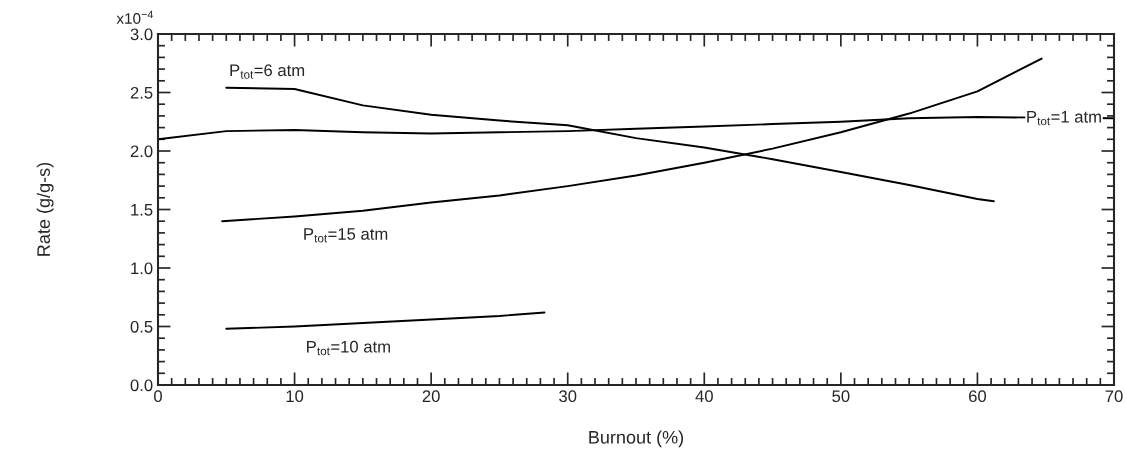 This screenshot has width=1127, height=468. Describe the element at coordinates (141, 326) in the screenshot. I see `y-tick-label: 0.5` at that location.